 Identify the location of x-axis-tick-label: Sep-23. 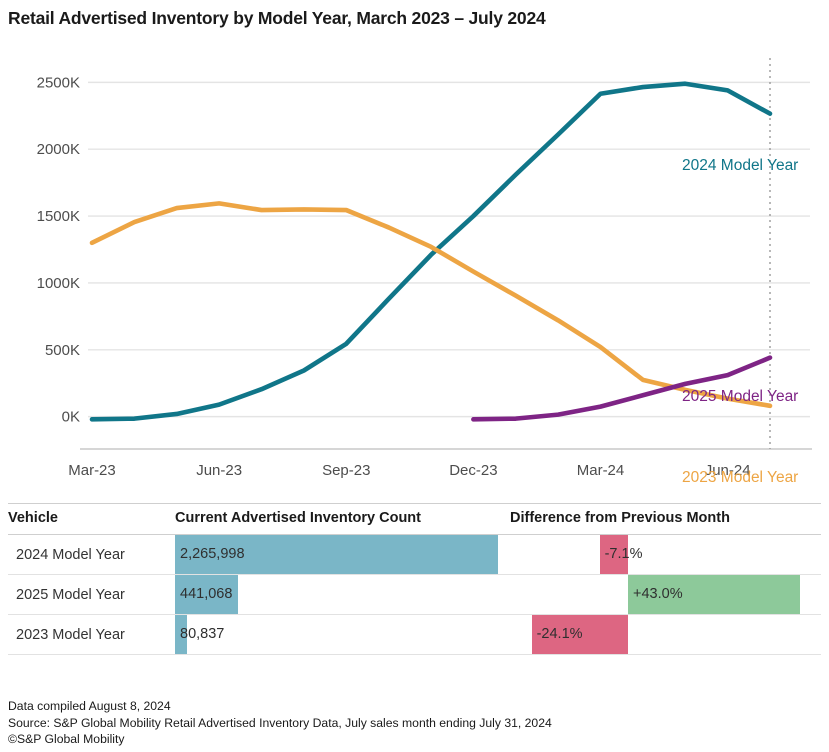
(346, 470).